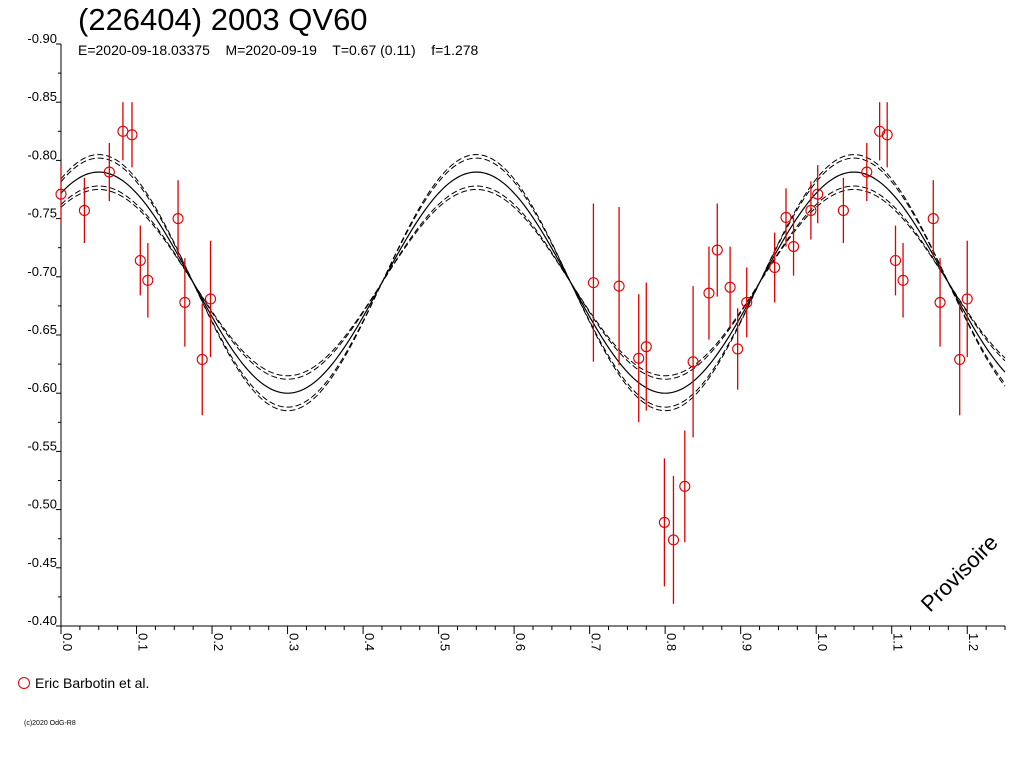 This screenshot has height=768, width=1024. What do you see at coordinates (42, 620) in the screenshot?
I see `y-tick-label: -0.40` at bounding box center [42, 620].